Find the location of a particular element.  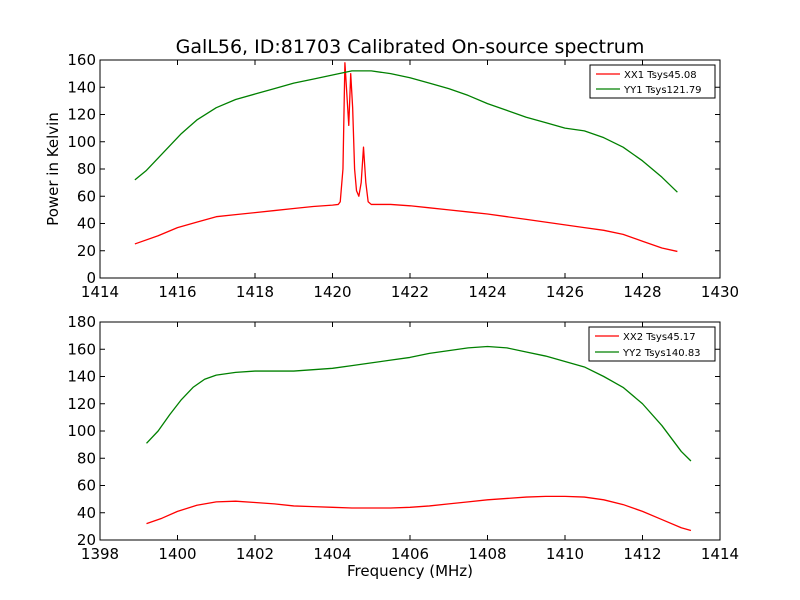

x-tick-label: 1426 is located at coordinates (565, 292).